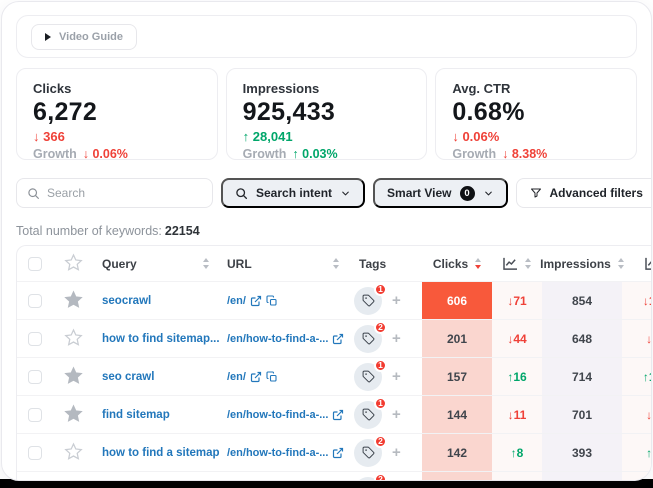 Image resolution: width=653 pixels, height=488 pixels. I want to click on column-header-impressions-trend, so click(636, 263).